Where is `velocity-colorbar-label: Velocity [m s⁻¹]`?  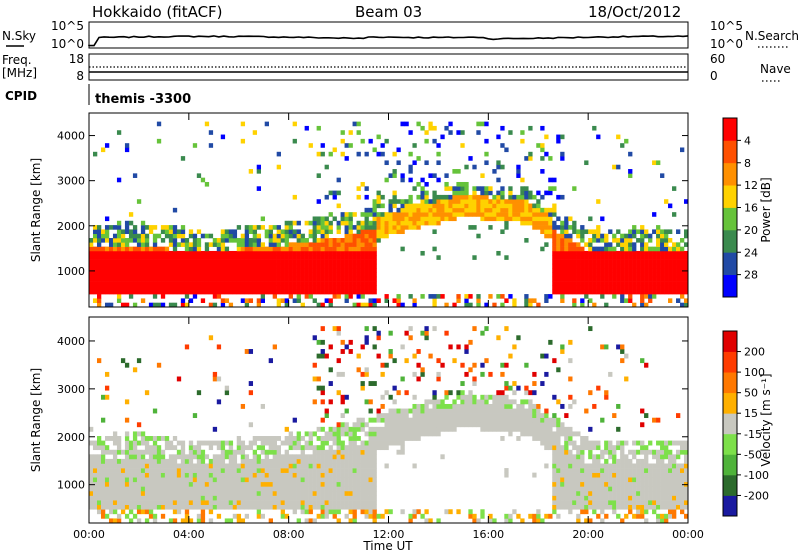 velocity-colorbar-label: Velocity [m s⁻¹] is located at coordinates (766, 419).